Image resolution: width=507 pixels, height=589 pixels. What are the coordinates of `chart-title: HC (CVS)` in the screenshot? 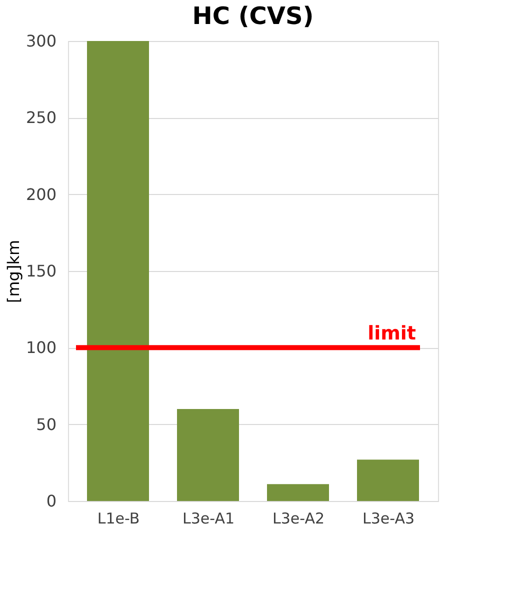 It's located at (253, 16).